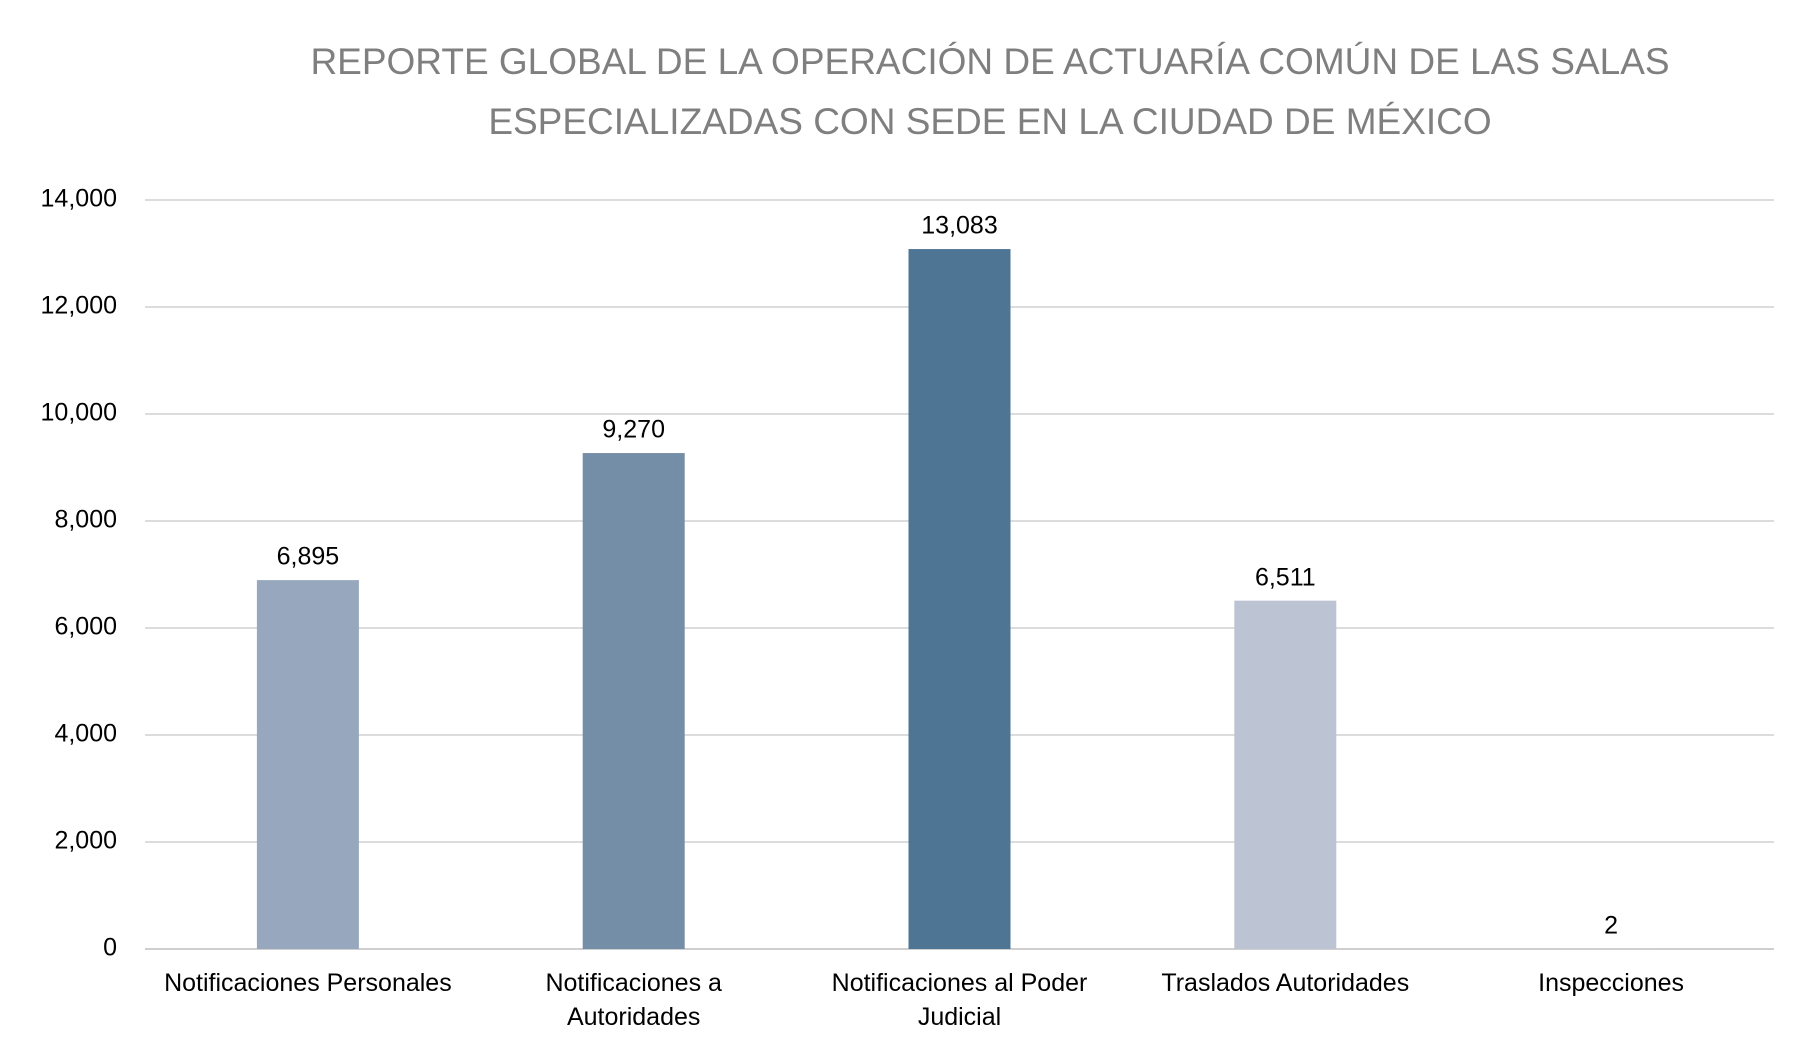 Image resolution: width=1801 pixels, height=1050 pixels. What do you see at coordinates (79, 199) in the screenshot?
I see `y-tick-label: 14,000` at bounding box center [79, 199].